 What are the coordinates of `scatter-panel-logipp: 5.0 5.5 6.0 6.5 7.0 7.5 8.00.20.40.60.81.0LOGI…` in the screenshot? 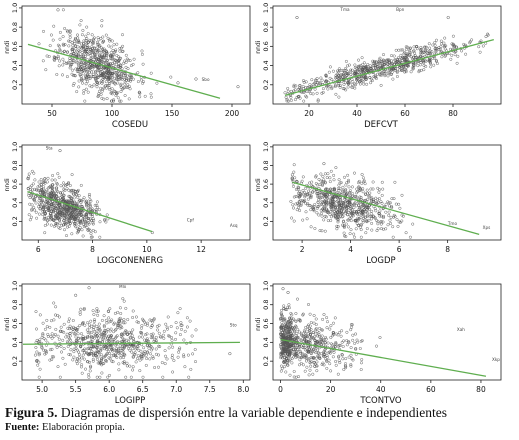 It's located at (127, 343).